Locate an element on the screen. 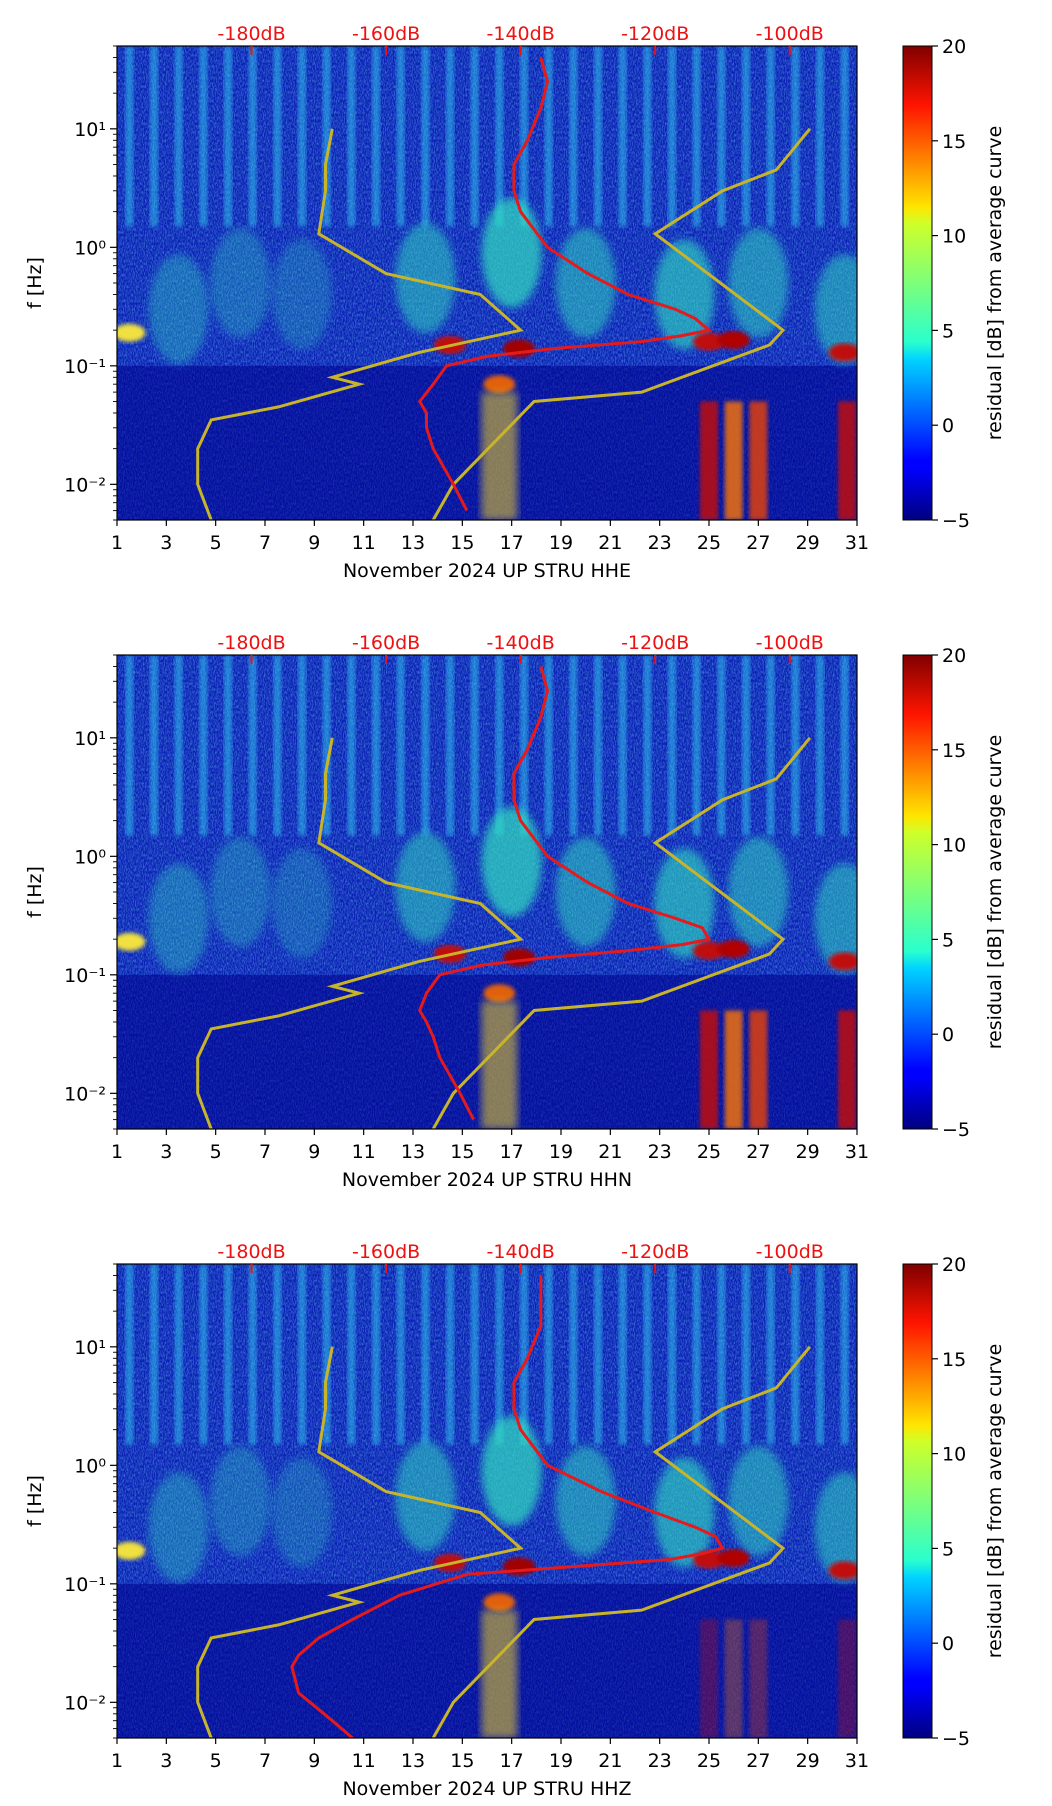 This screenshot has height=1806, width=1052. x-tick-label: 21 is located at coordinates (610, 543).